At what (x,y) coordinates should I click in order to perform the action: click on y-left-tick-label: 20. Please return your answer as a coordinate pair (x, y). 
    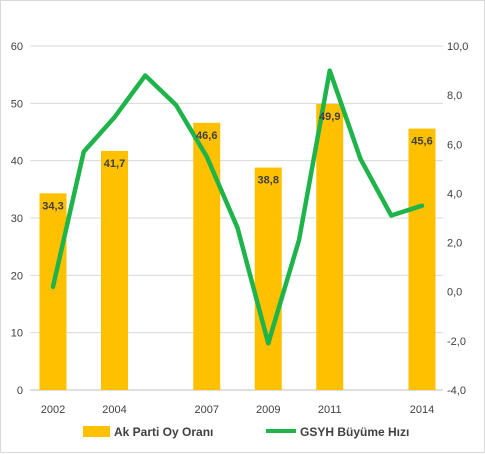
    Looking at the image, I should click on (17, 276).